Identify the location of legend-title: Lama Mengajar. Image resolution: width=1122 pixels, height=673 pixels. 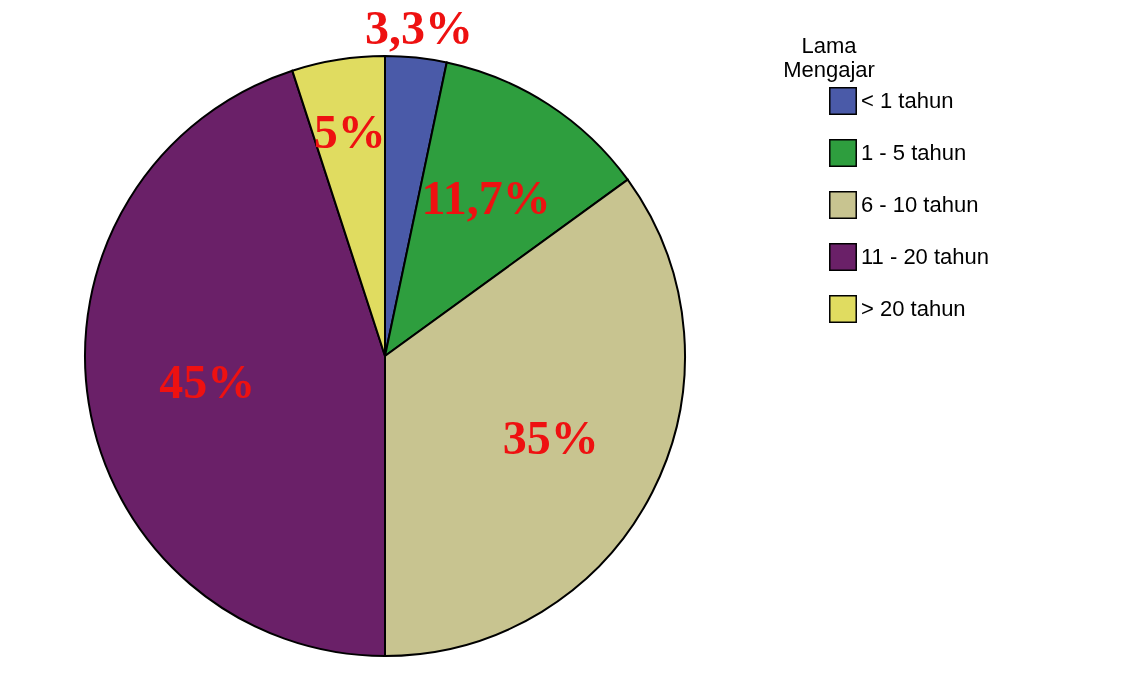
(829, 57).